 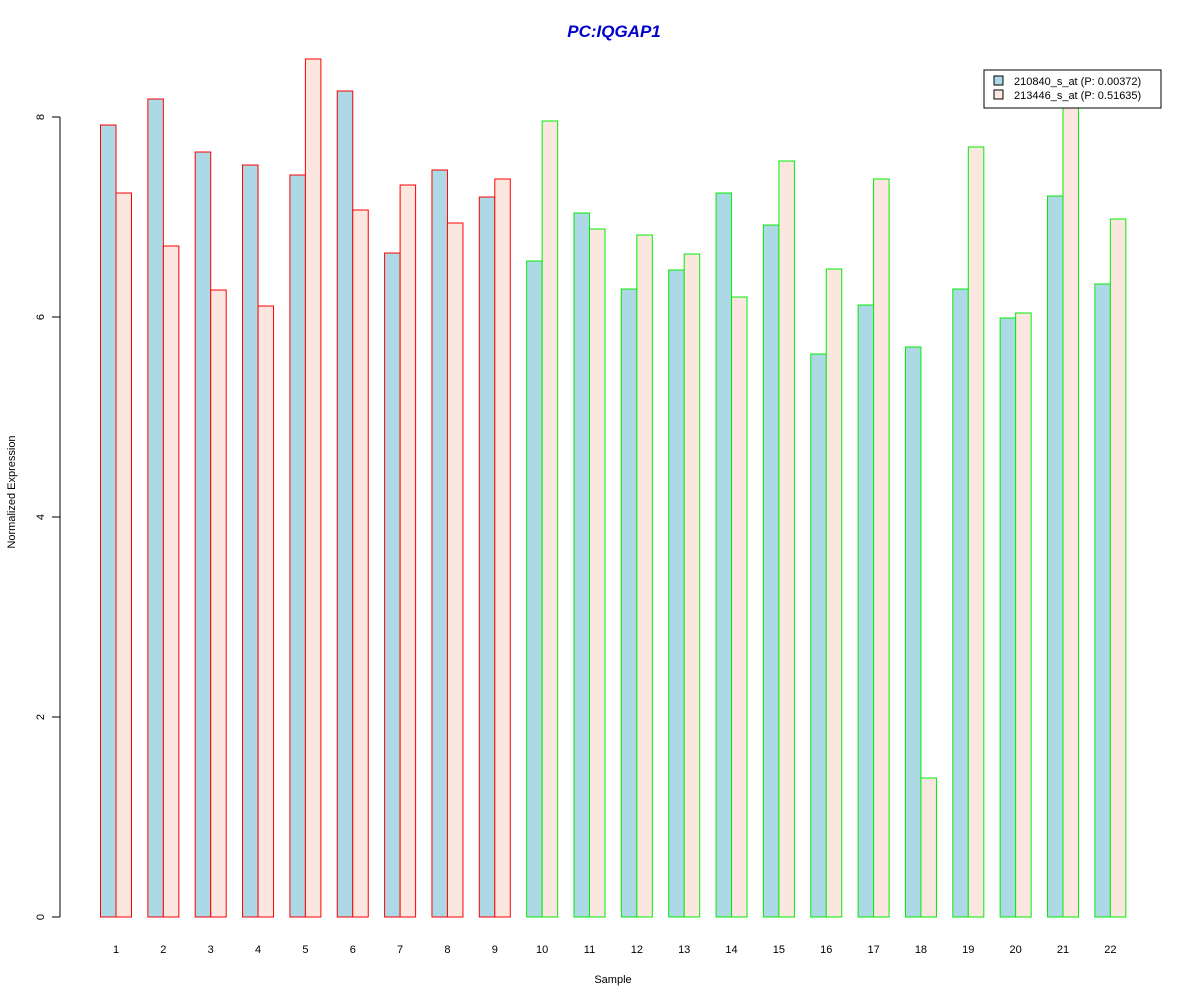 I want to click on x-tick-label: 19, so click(x=968, y=950).